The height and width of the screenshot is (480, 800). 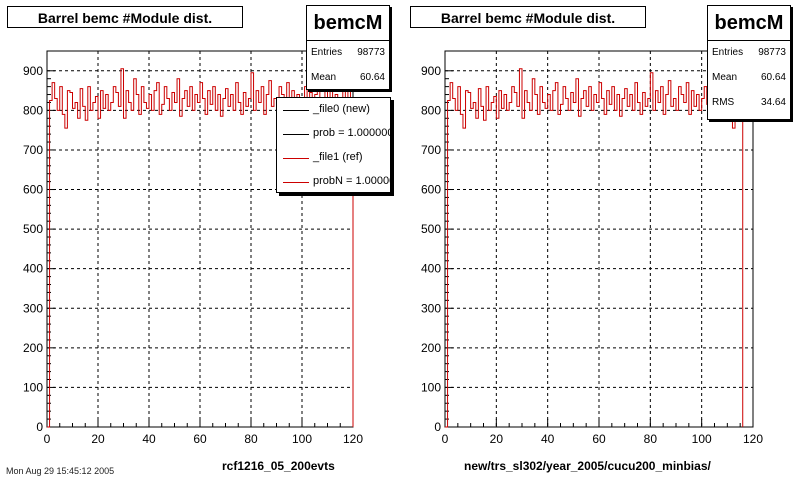 What do you see at coordinates (352, 133) in the screenshot?
I see `legend-label: prob = 1.000000` at bounding box center [352, 133].